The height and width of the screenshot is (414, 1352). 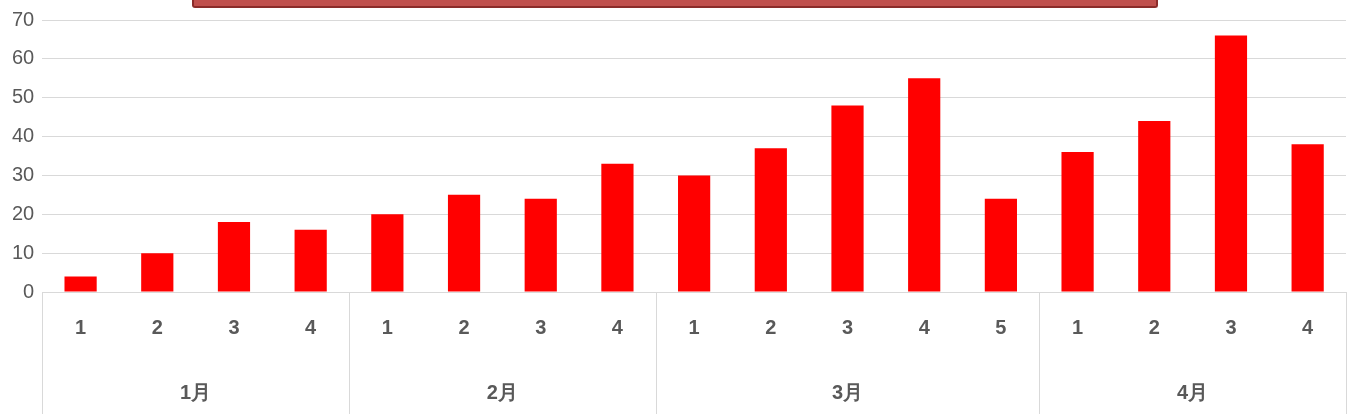 What do you see at coordinates (23, 212) in the screenshot?
I see `y-tick-label: 20` at bounding box center [23, 212].